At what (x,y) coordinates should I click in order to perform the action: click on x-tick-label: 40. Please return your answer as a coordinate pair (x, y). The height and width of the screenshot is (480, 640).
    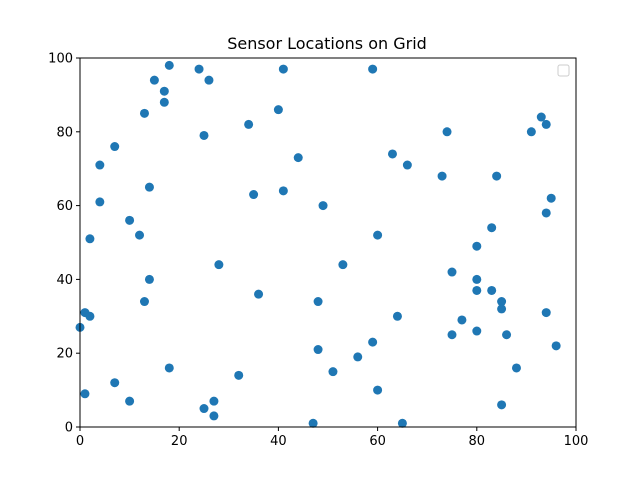
    Looking at the image, I should click on (278, 441).